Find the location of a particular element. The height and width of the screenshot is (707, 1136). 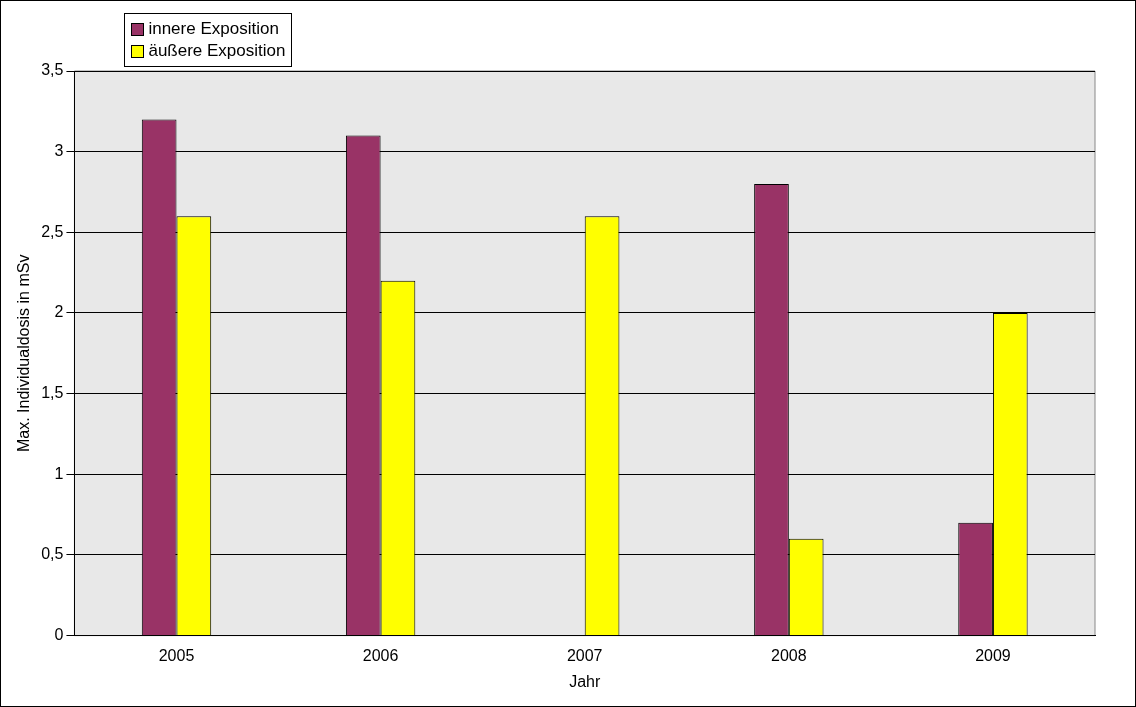

y-tick-label: 3,5 is located at coordinates (52, 70).